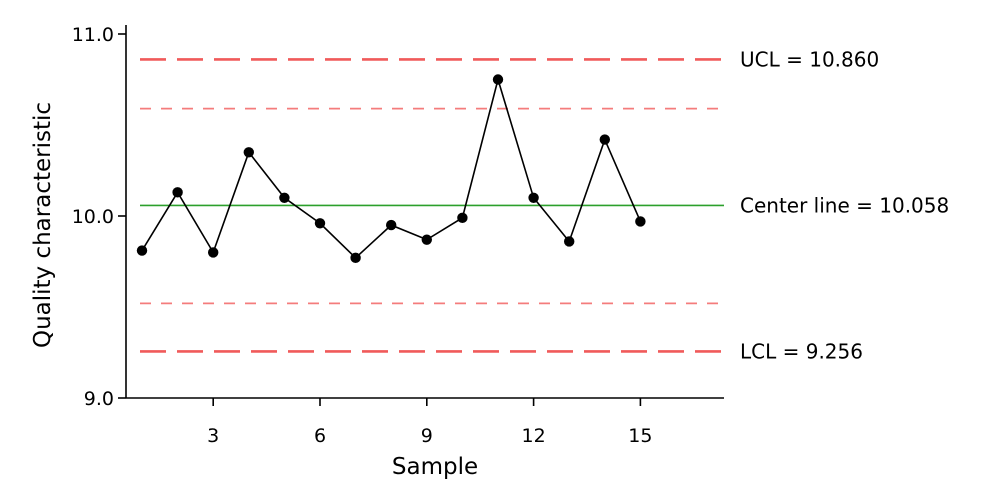 This screenshot has height=492, width=1004. I want to click on x-tick-label: 3, so click(213, 436).